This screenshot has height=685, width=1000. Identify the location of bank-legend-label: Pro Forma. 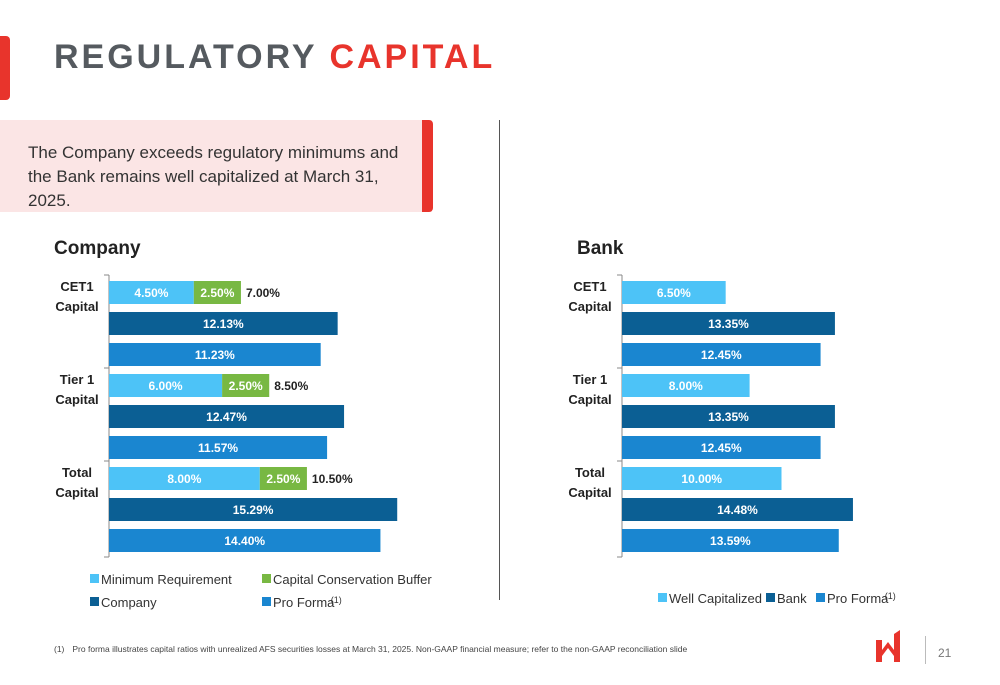
(858, 598).